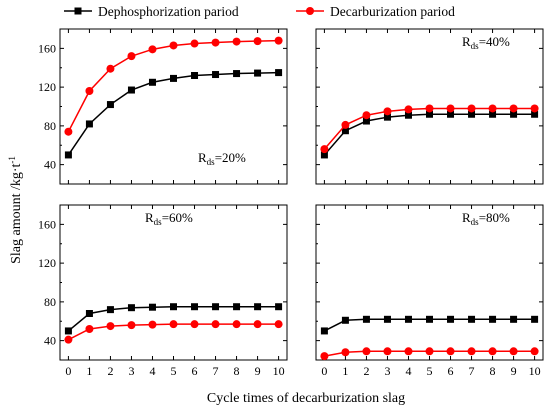 The height and width of the screenshot is (409, 550). What do you see at coordinates (494, 217) in the screenshot?
I see `rds-label-value: =80%` at bounding box center [494, 217].